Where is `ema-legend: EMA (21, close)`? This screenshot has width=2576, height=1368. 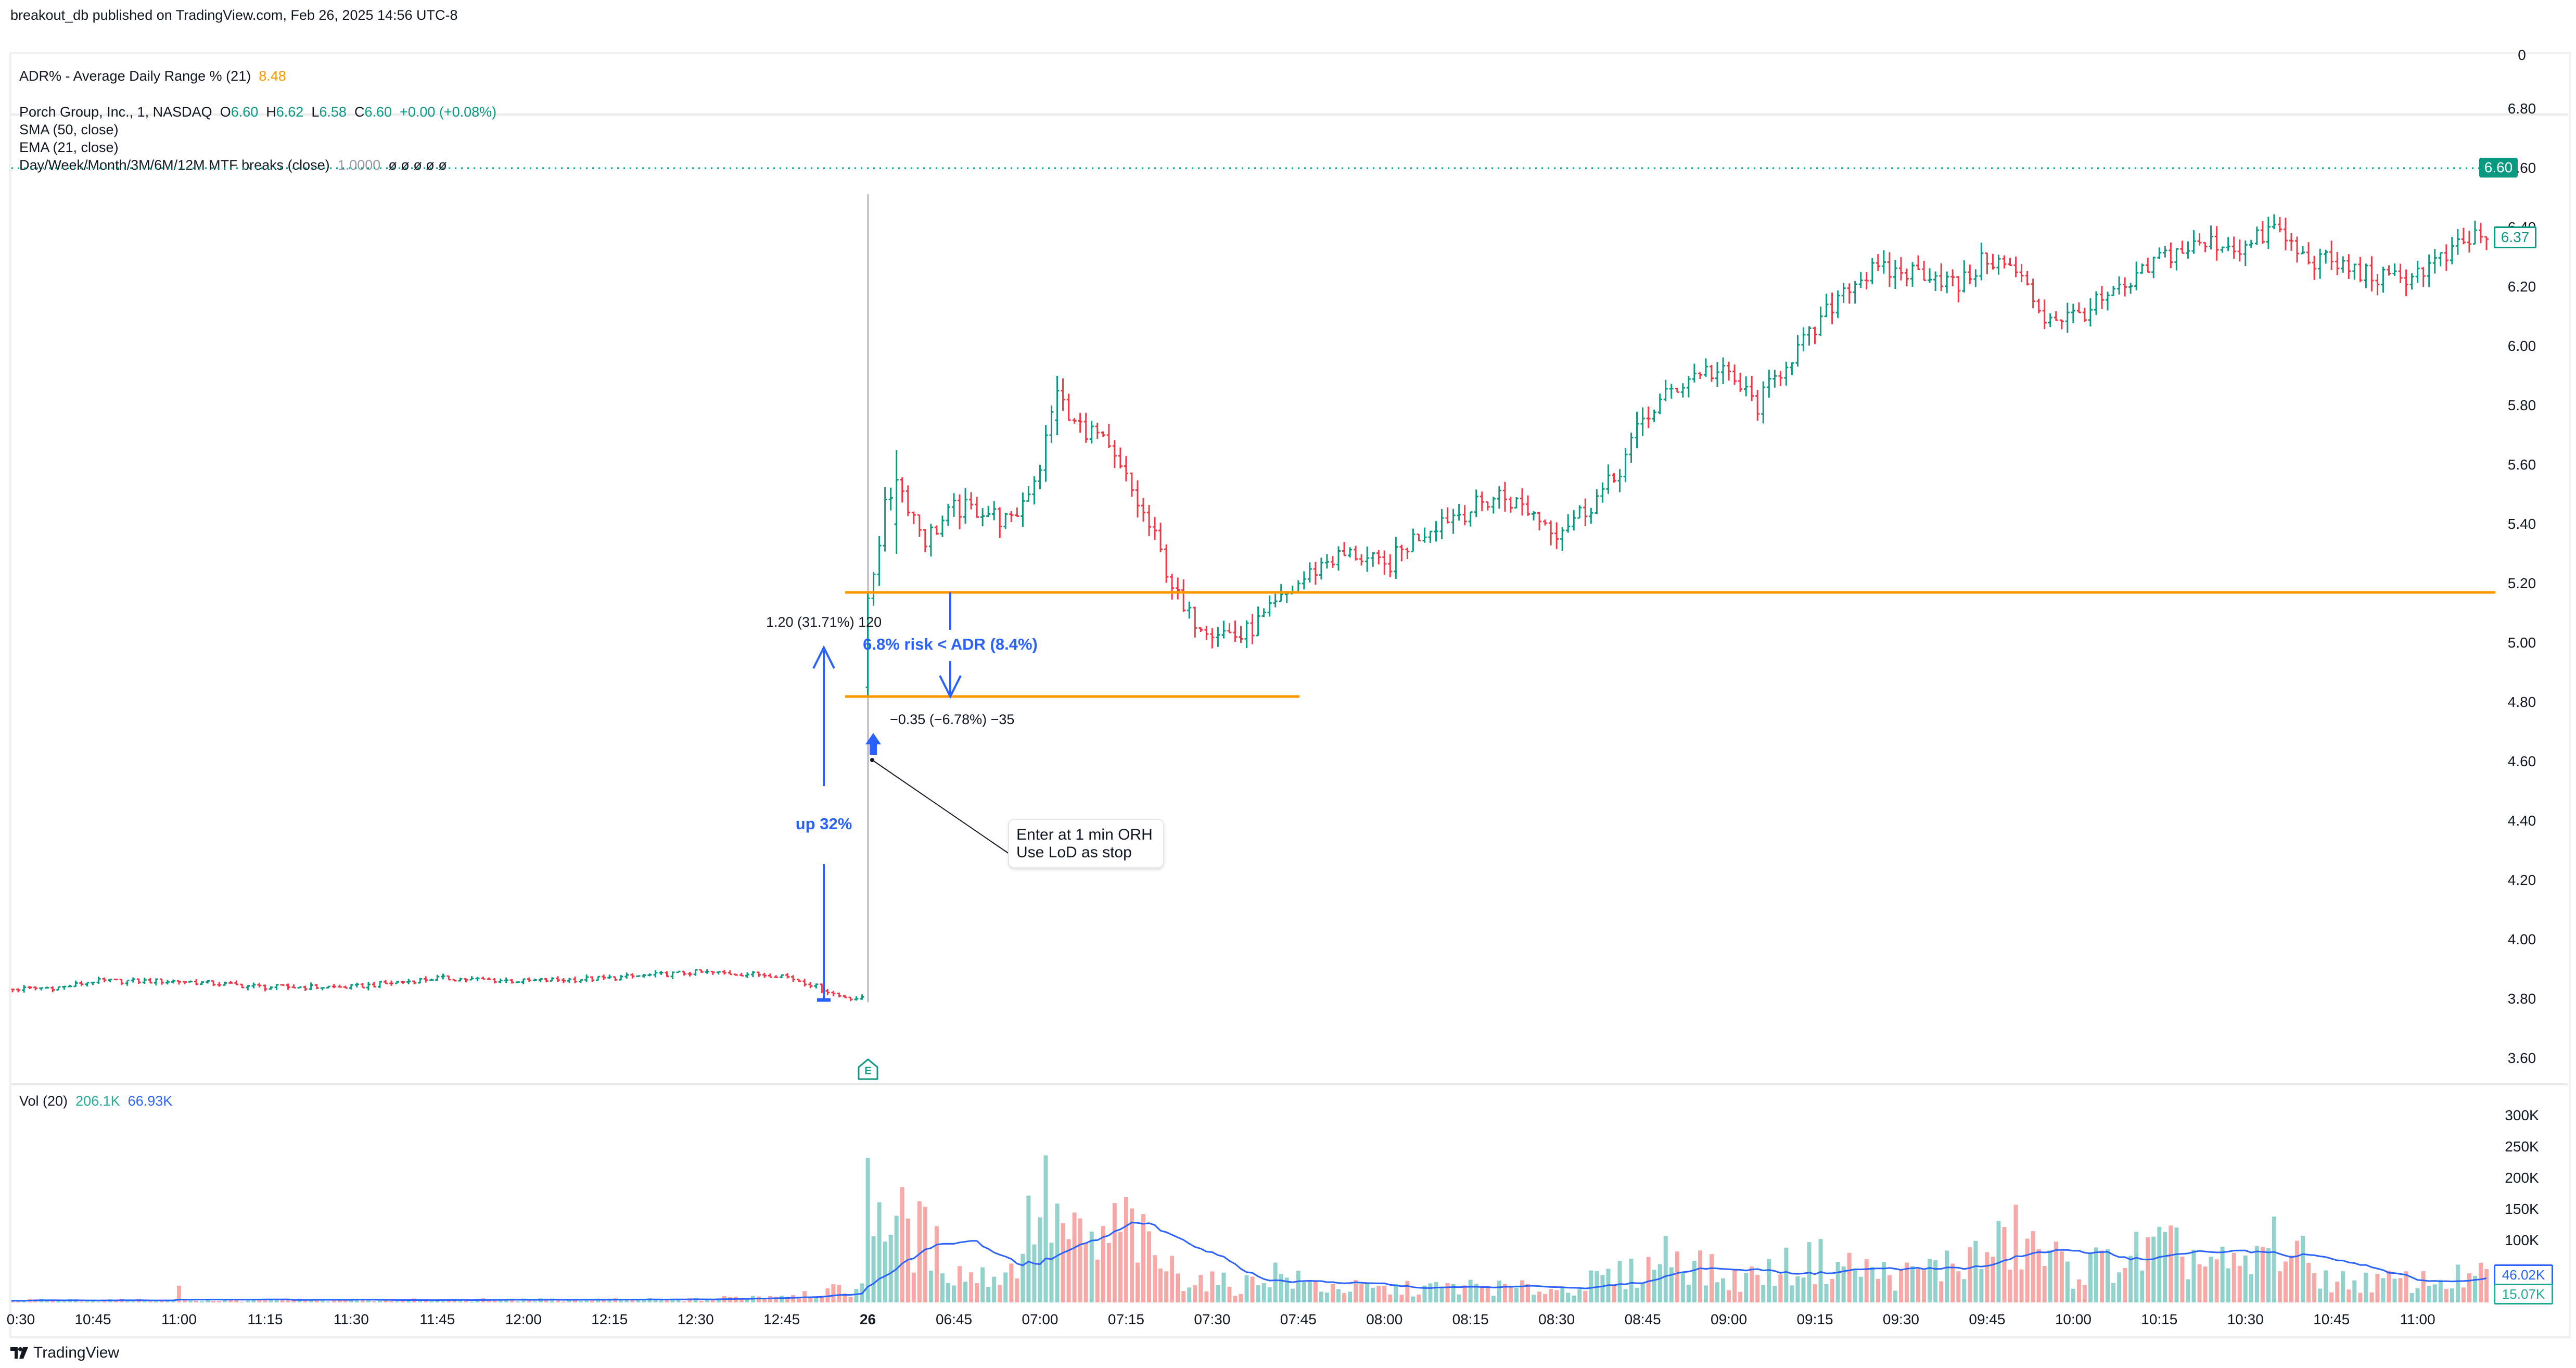
ema-legend: EMA (21, close) is located at coordinates (69, 147).